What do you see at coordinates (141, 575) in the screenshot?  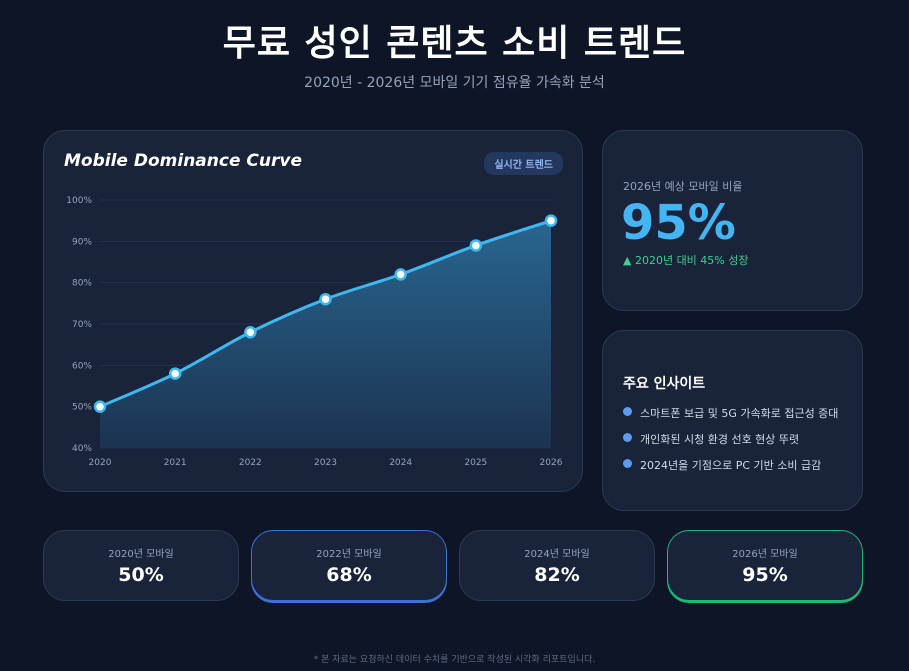 I see `year-card-value: 50%` at bounding box center [141, 575].